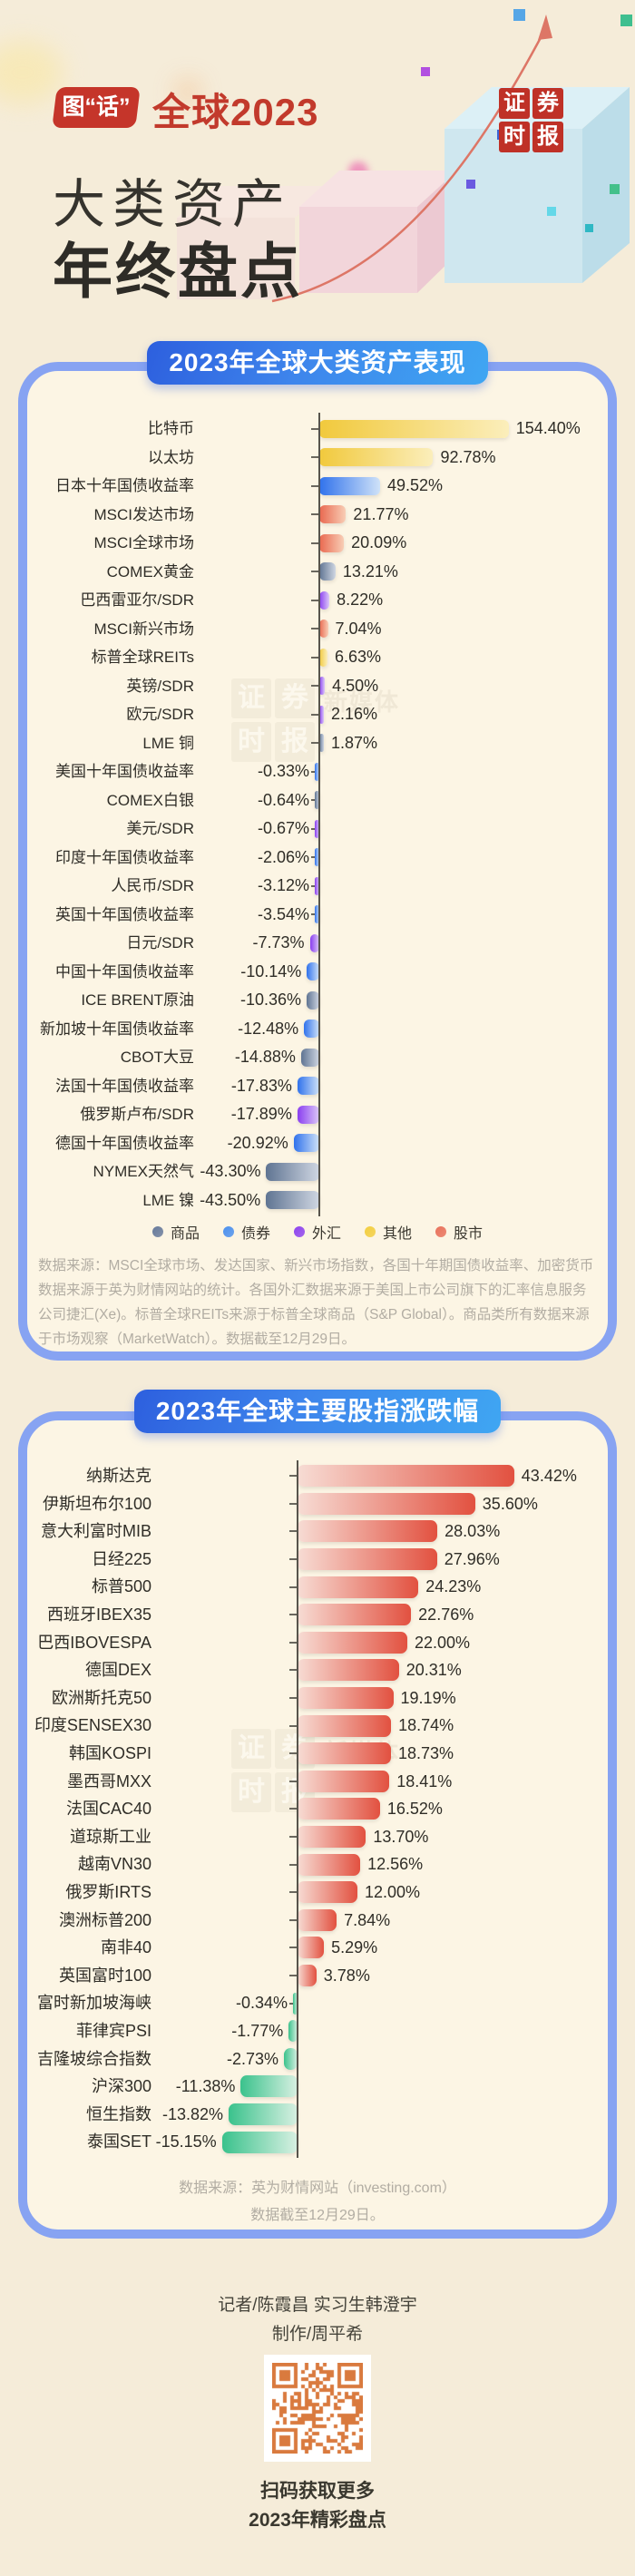  Describe the element at coordinates (188, 92) in the screenshot. I see `decor-orange-blob` at that location.